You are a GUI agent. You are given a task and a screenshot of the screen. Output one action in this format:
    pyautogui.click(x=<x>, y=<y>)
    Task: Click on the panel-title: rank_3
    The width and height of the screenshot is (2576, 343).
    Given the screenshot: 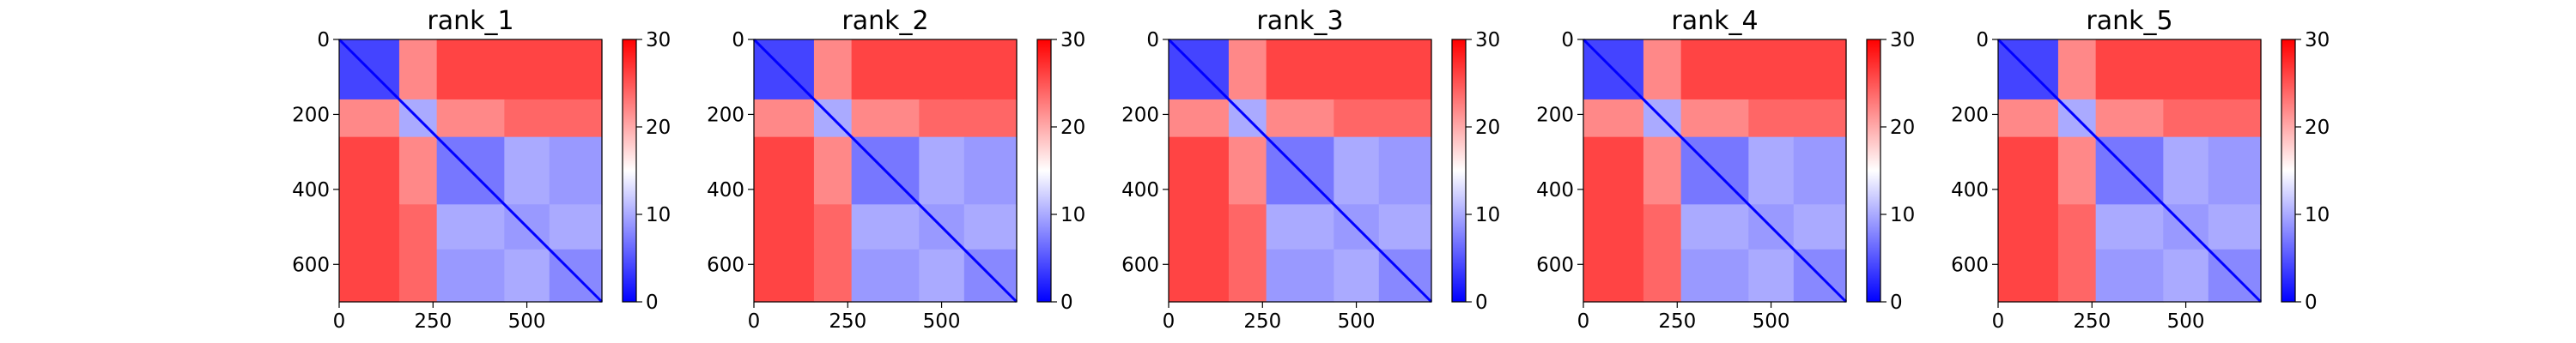 What is the action you would take?
    pyautogui.click(x=1299, y=21)
    